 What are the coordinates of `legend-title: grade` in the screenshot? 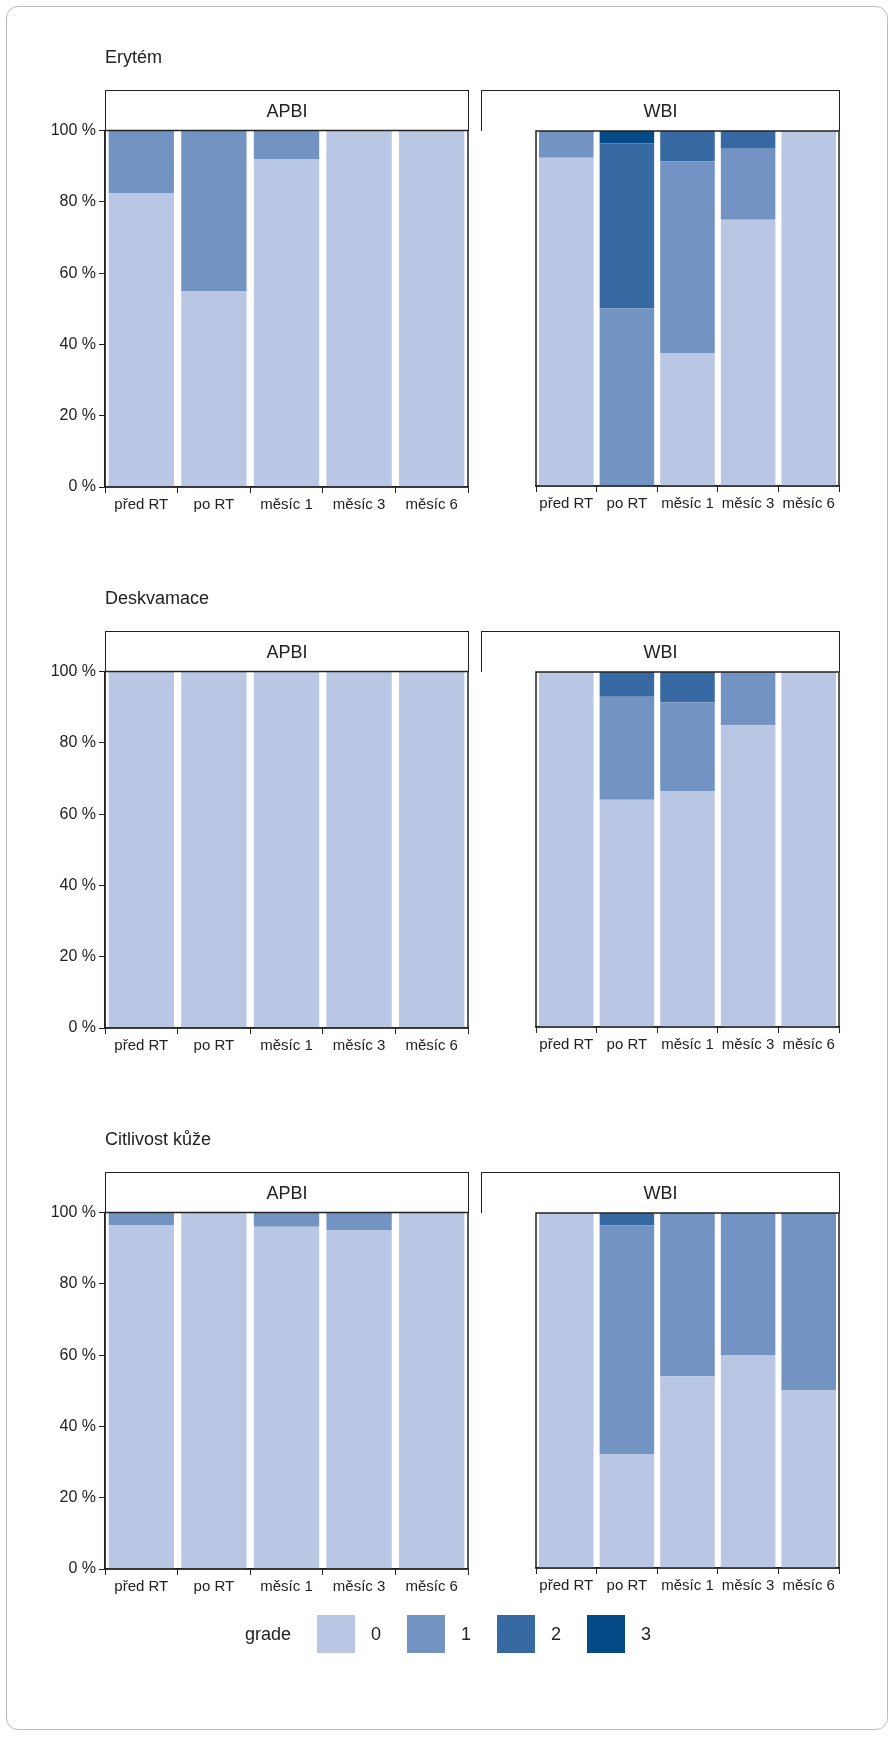 It's located at (267, 1634).